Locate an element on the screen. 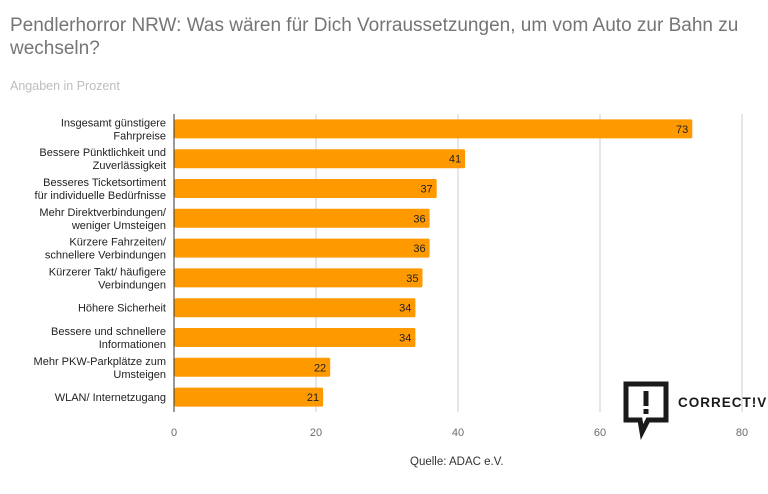  x-tick-label: 0 is located at coordinates (174, 433).